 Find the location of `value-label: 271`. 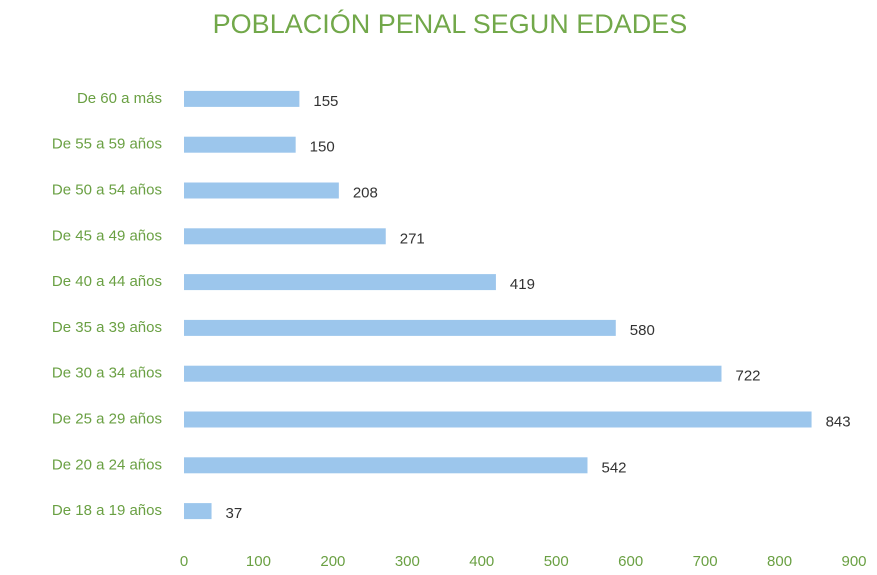

value-label: 271 is located at coordinates (412, 238).